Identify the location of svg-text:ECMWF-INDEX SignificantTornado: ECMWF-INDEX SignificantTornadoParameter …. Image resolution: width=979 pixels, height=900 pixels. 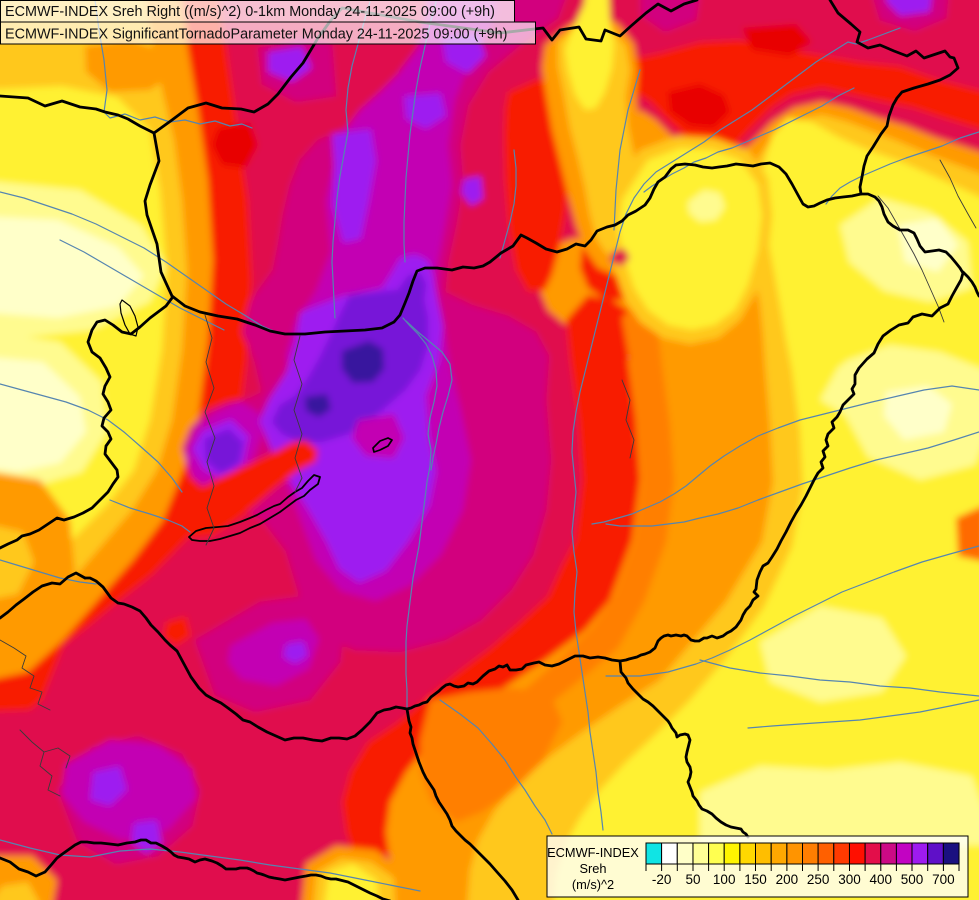
(256, 35).